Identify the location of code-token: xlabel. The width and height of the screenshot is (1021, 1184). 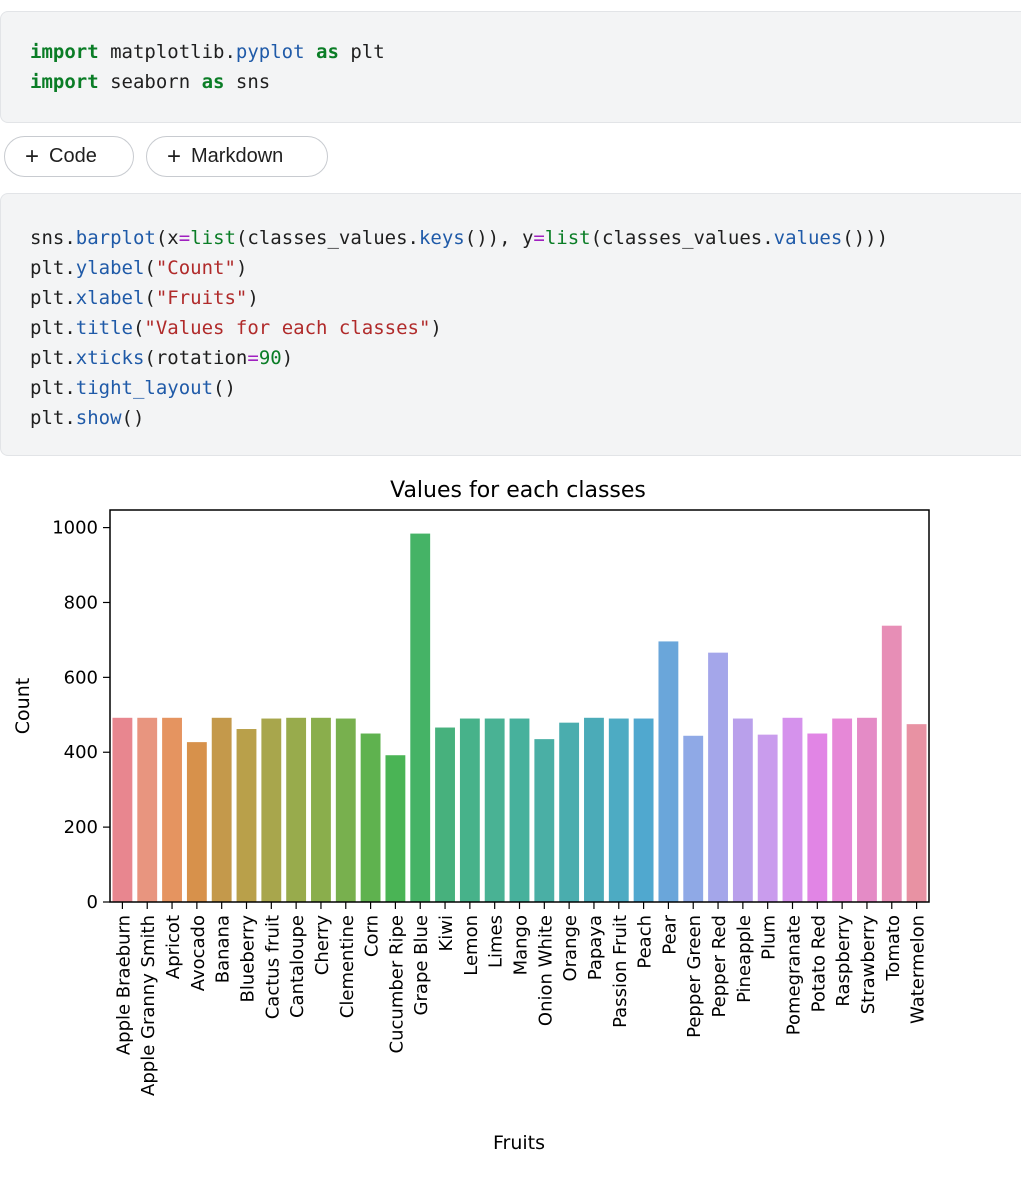
(110, 298).